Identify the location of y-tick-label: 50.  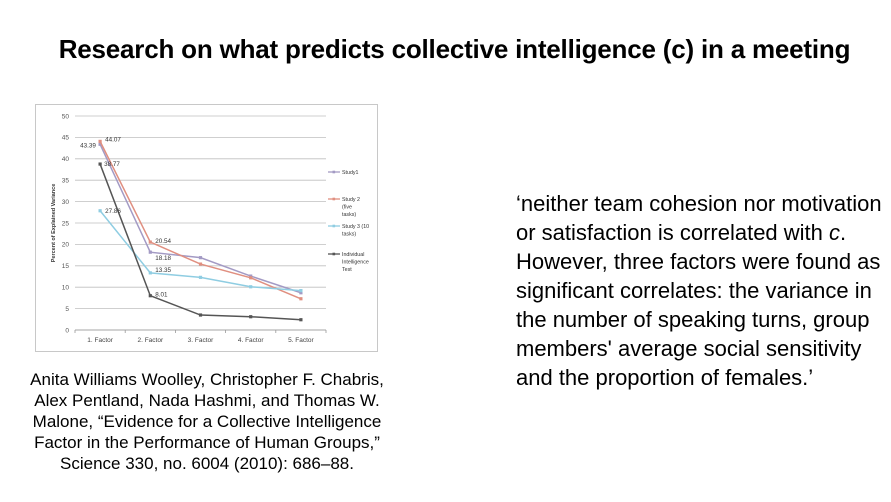
(66, 116).